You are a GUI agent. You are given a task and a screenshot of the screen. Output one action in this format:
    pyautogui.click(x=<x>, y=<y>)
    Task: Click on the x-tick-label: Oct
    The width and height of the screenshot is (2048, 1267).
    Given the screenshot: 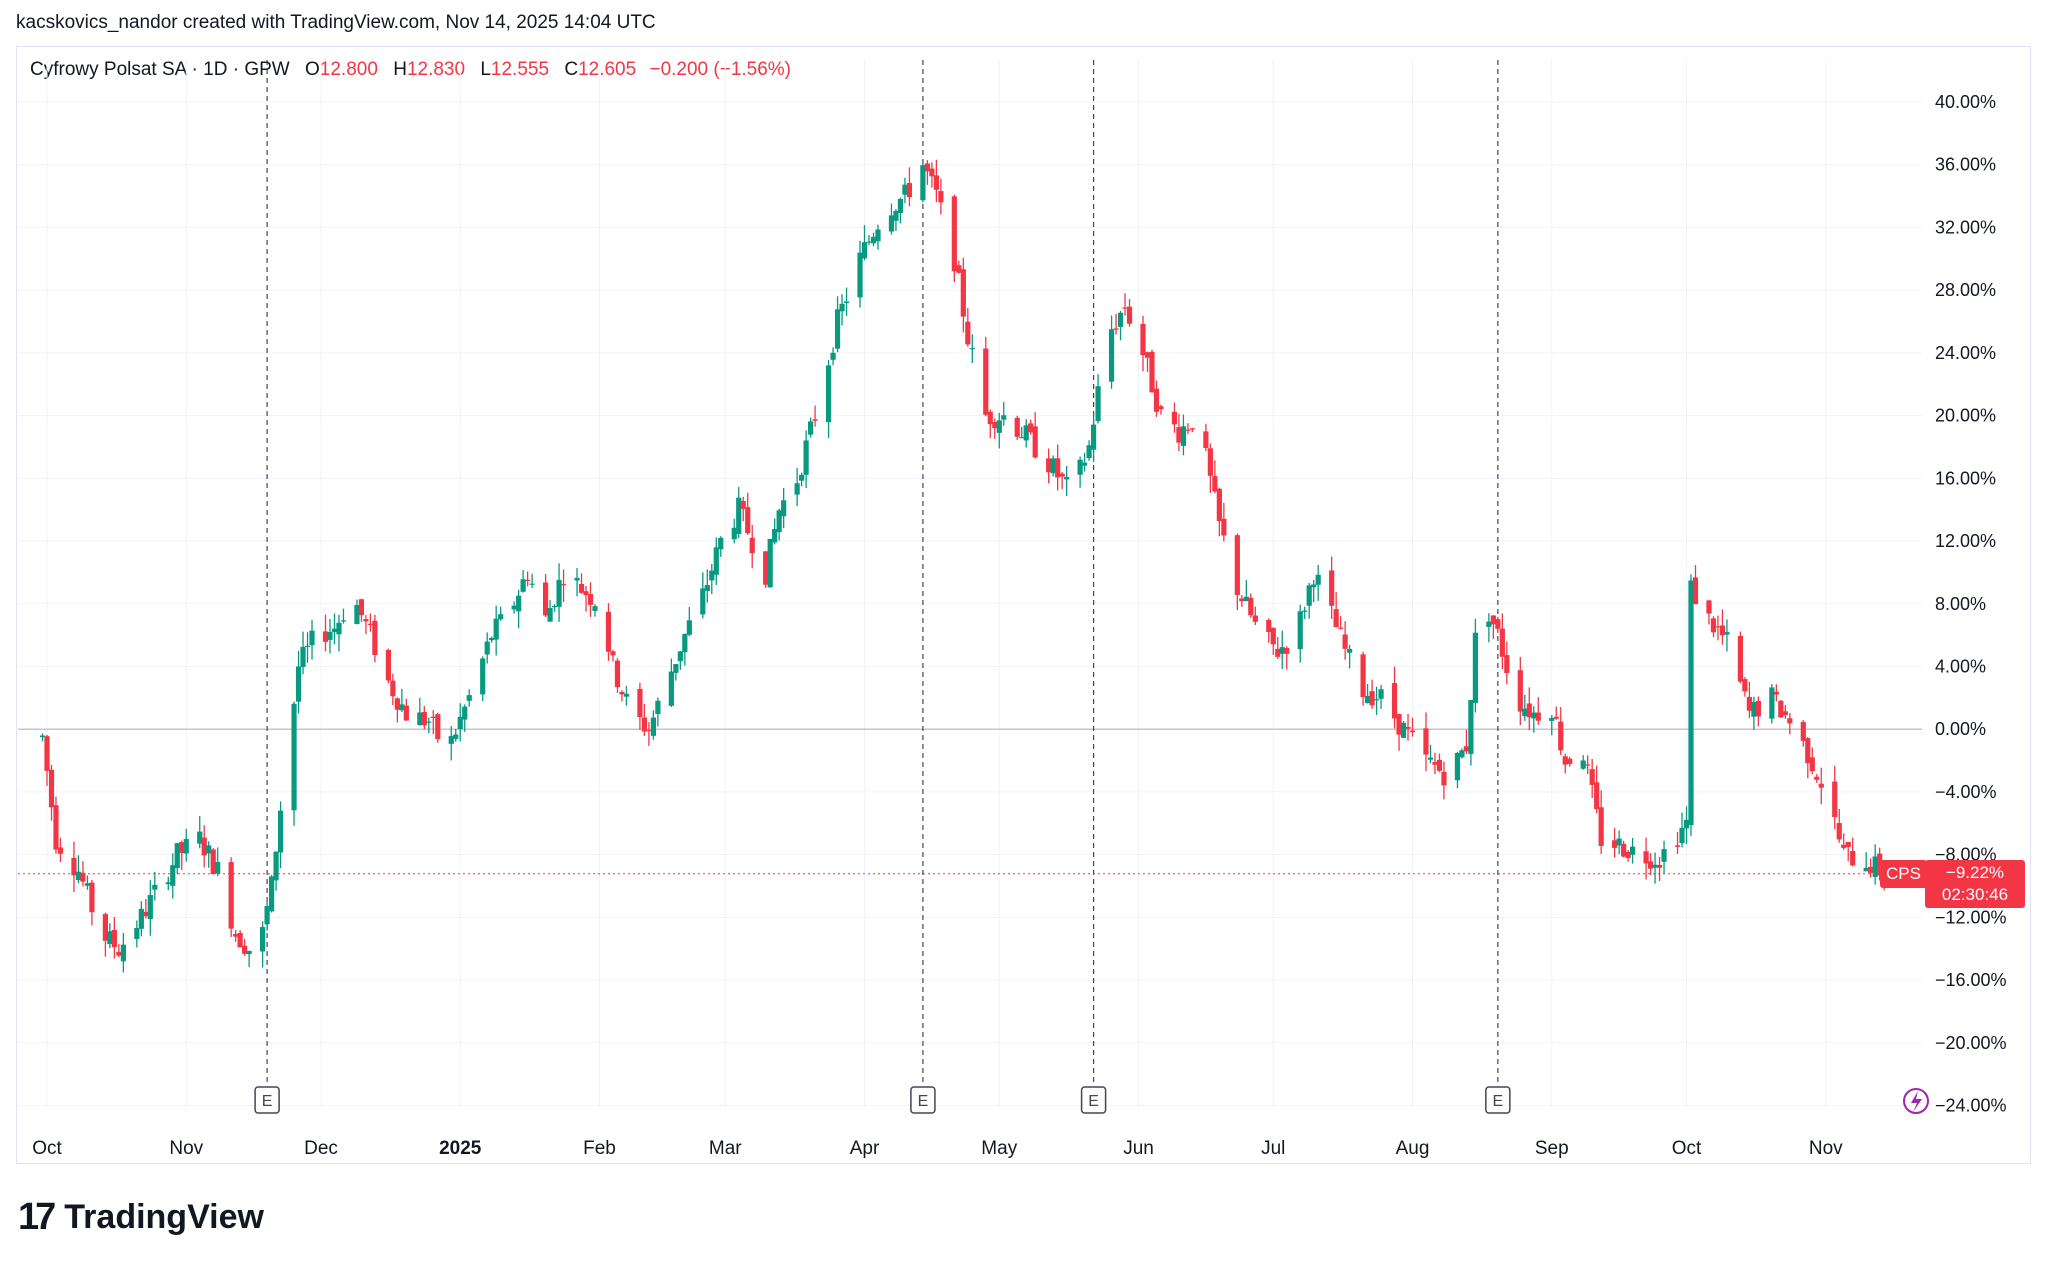 What is the action you would take?
    pyautogui.click(x=1687, y=1148)
    